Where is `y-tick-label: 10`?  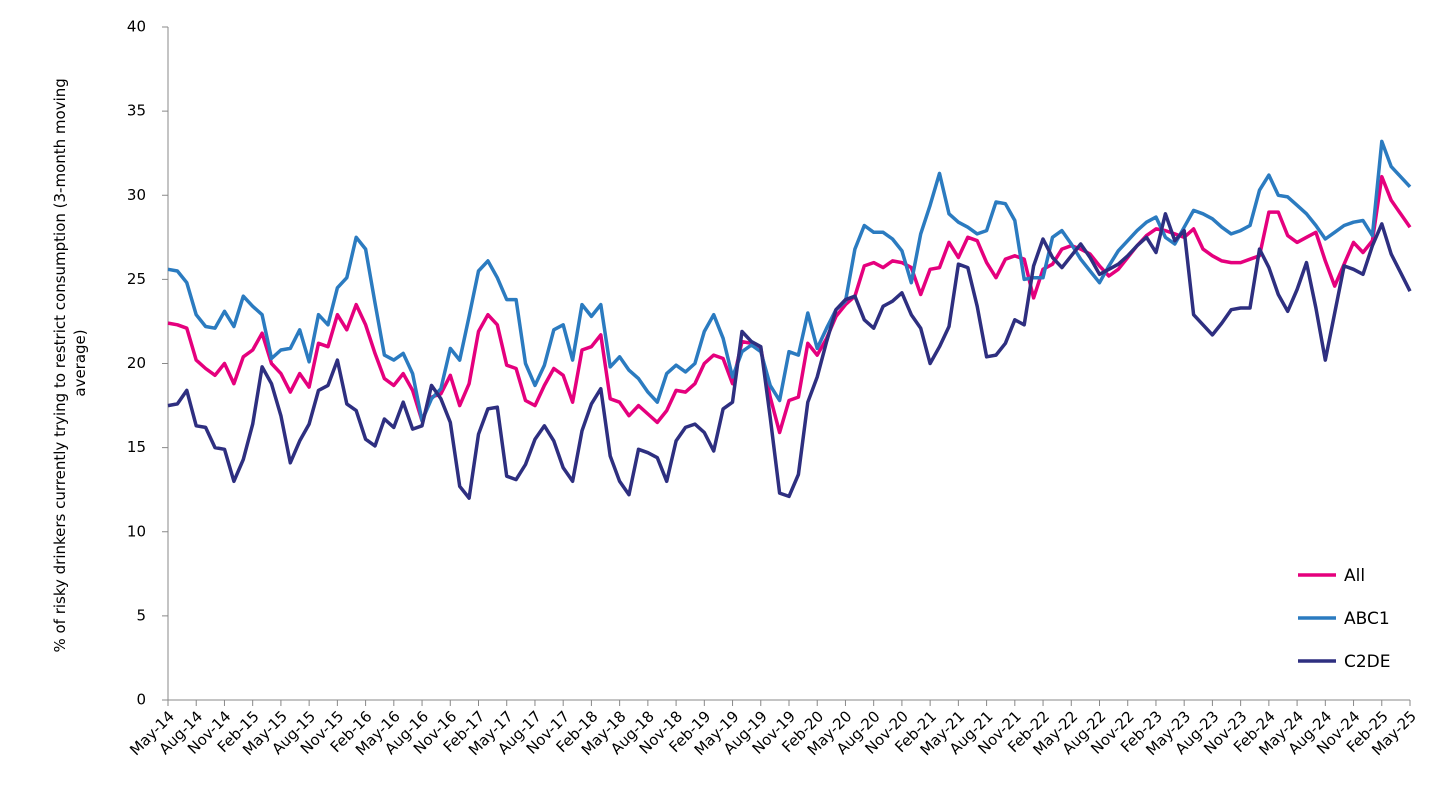 y-tick-label: 10 is located at coordinates (136, 531).